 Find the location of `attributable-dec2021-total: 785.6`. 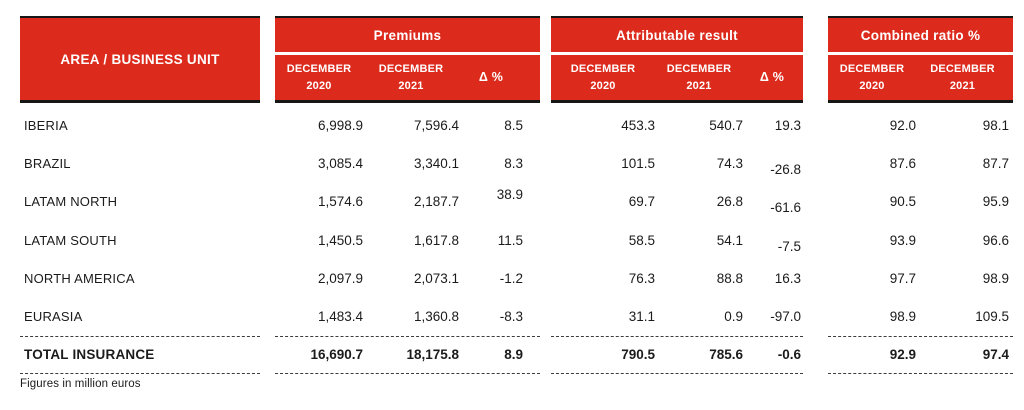

attributable-dec2021-total: 785.6 is located at coordinates (726, 355).